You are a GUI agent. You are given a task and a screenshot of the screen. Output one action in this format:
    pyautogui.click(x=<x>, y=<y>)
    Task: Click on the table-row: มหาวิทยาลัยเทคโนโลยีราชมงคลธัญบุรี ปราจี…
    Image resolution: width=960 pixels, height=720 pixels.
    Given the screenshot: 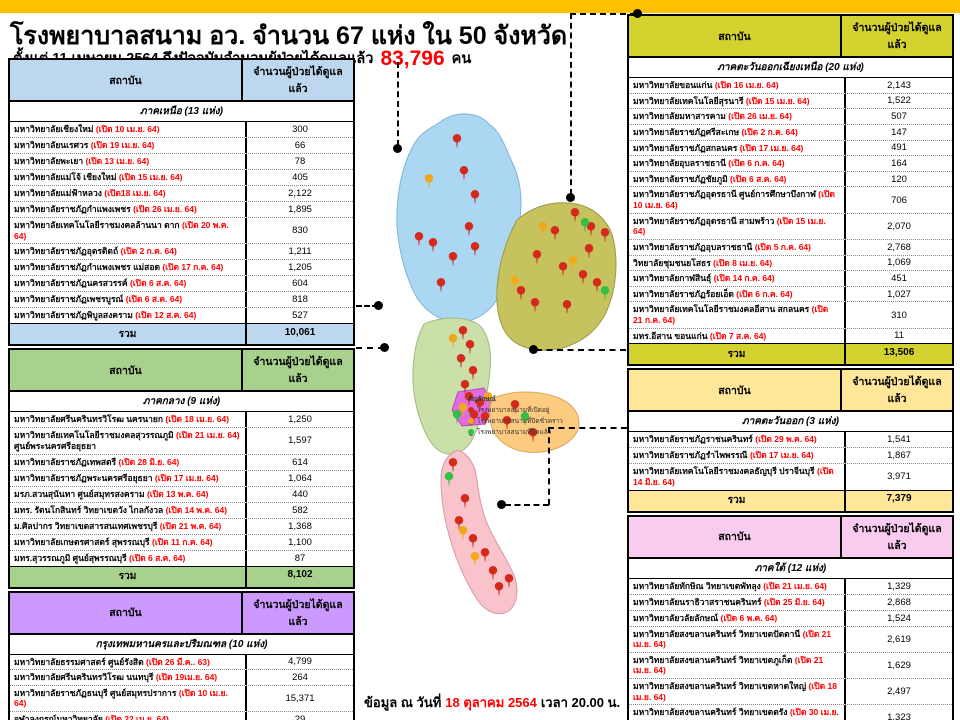 What is the action you would take?
    pyautogui.click(x=790, y=477)
    